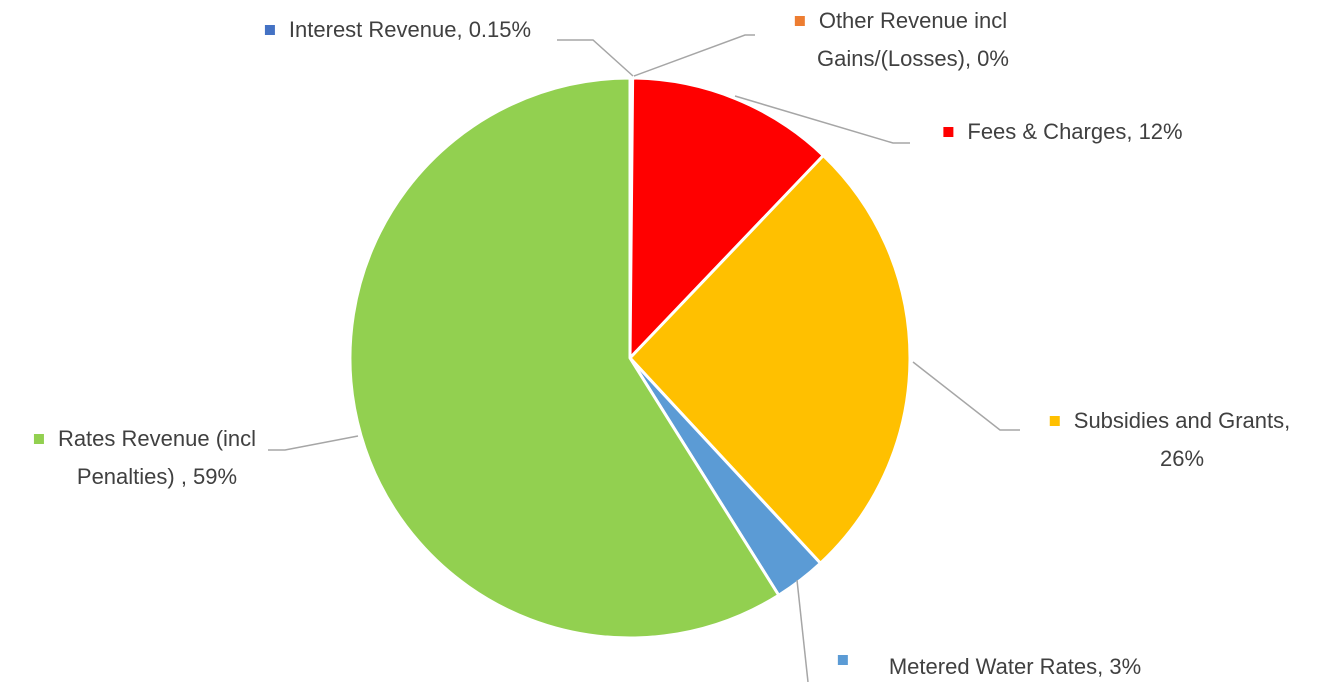 The image size is (1320, 682). I want to click on data-label-text: Penalties) , 59%, so click(157, 476).